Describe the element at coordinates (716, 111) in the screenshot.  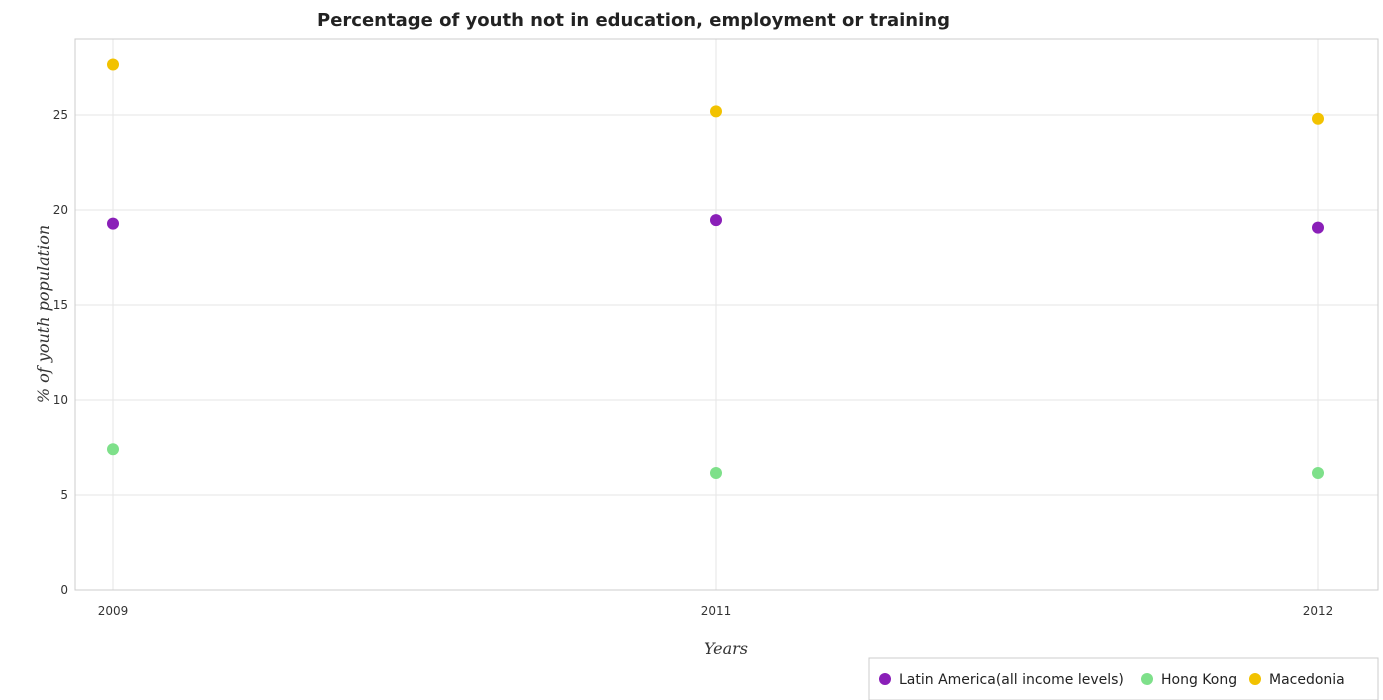
I see `point-macedonia-2011` at that location.